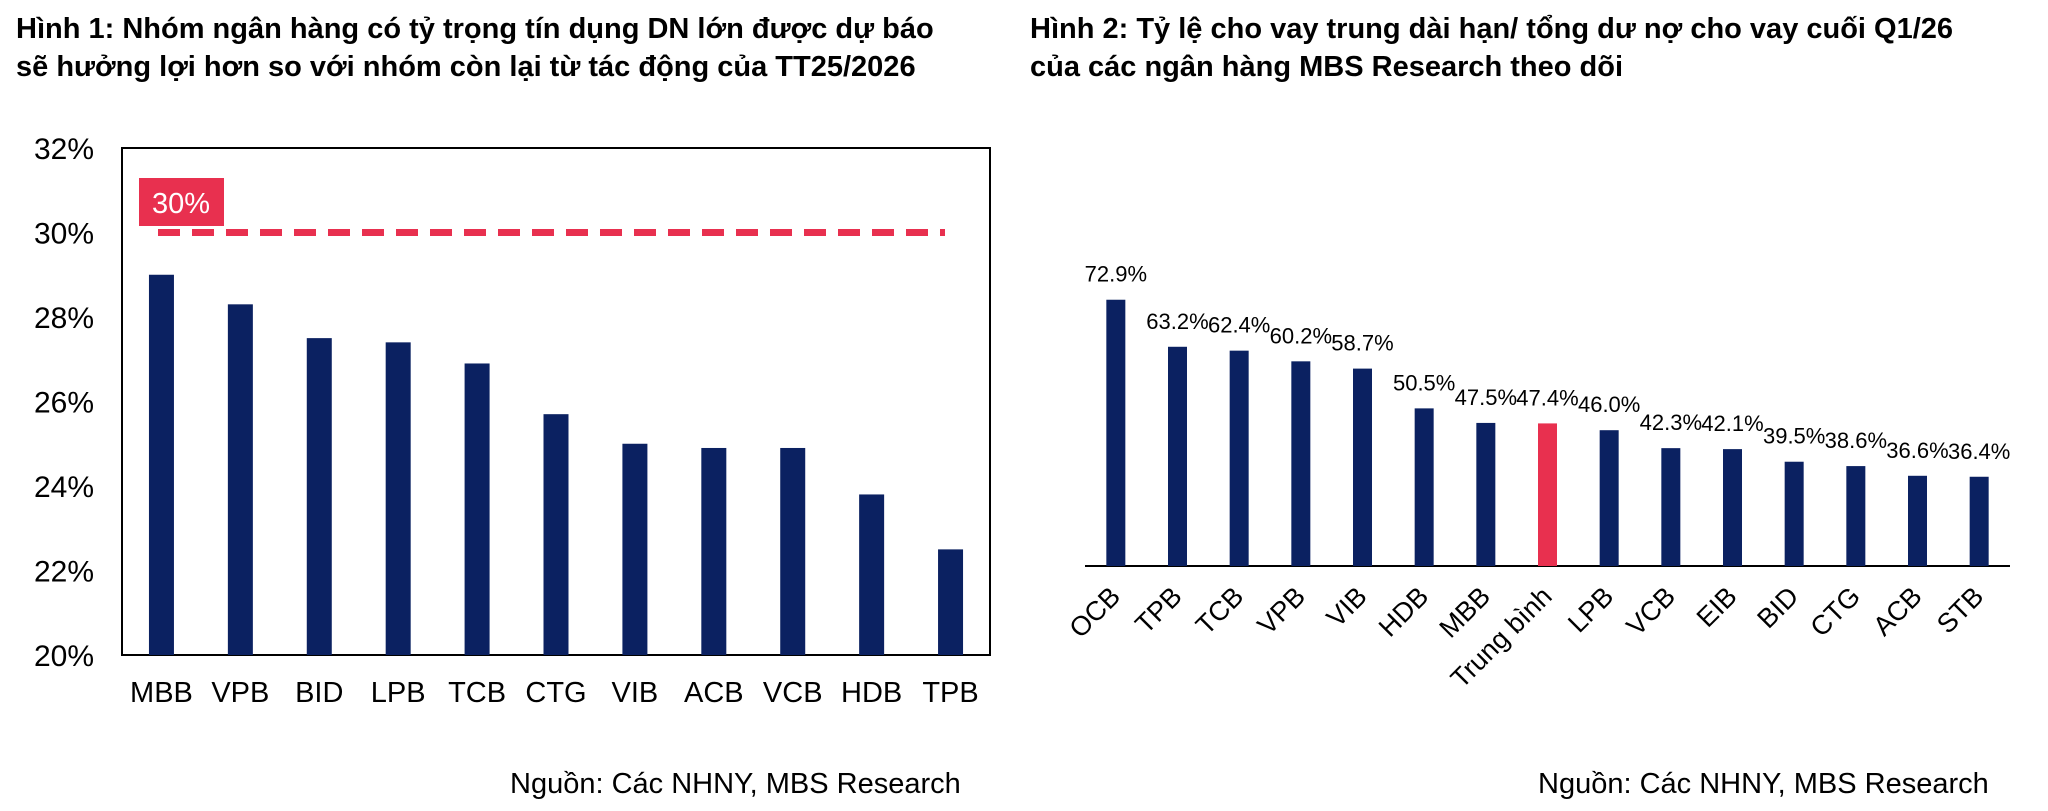  I want to click on chart2-data-label: 58.7%, so click(1362, 343).